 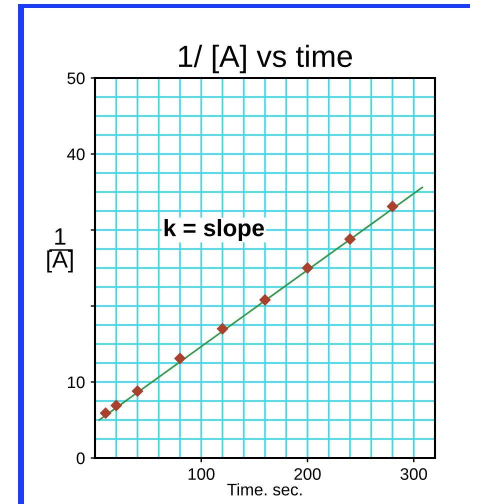 What do you see at coordinates (414, 474) in the screenshot?
I see `x-tick-label: 300` at bounding box center [414, 474].